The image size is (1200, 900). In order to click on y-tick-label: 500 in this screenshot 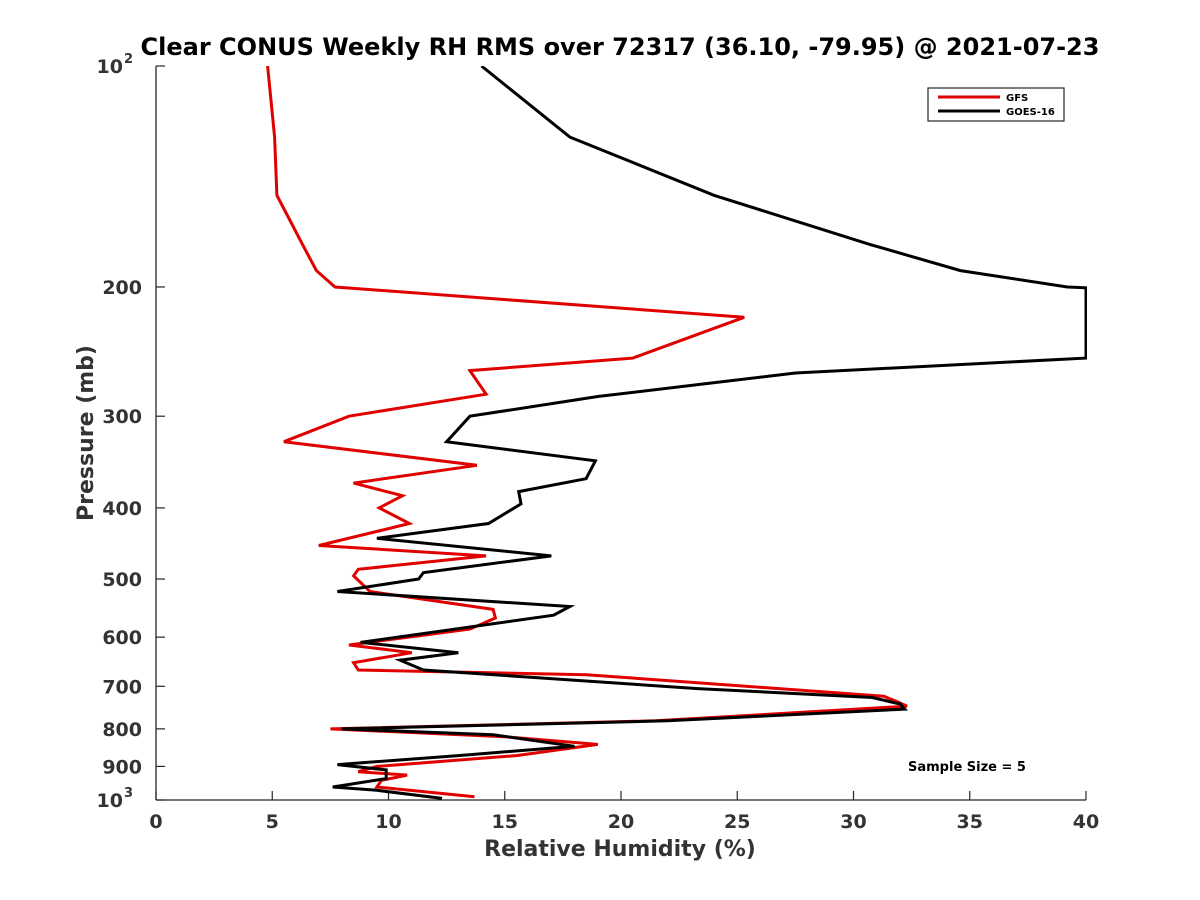, I will do `click(122, 580)`.